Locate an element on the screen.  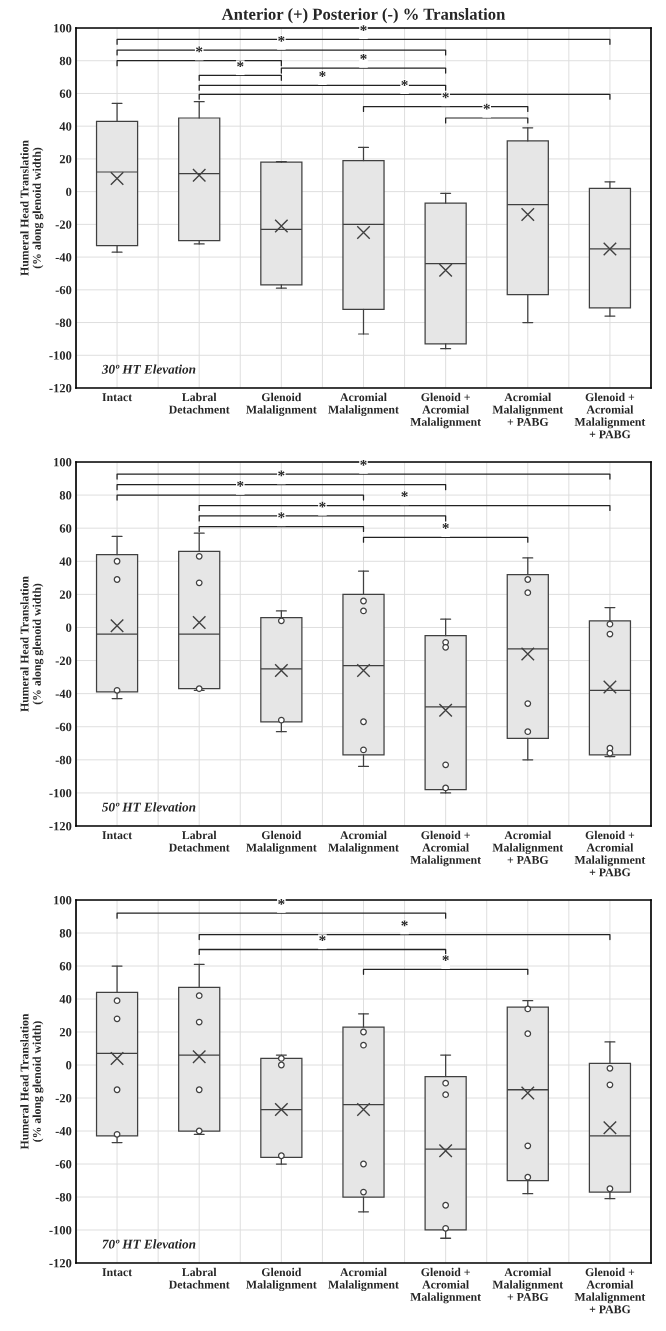
annotation: 30º HT Elevation is located at coordinates (148, 369).